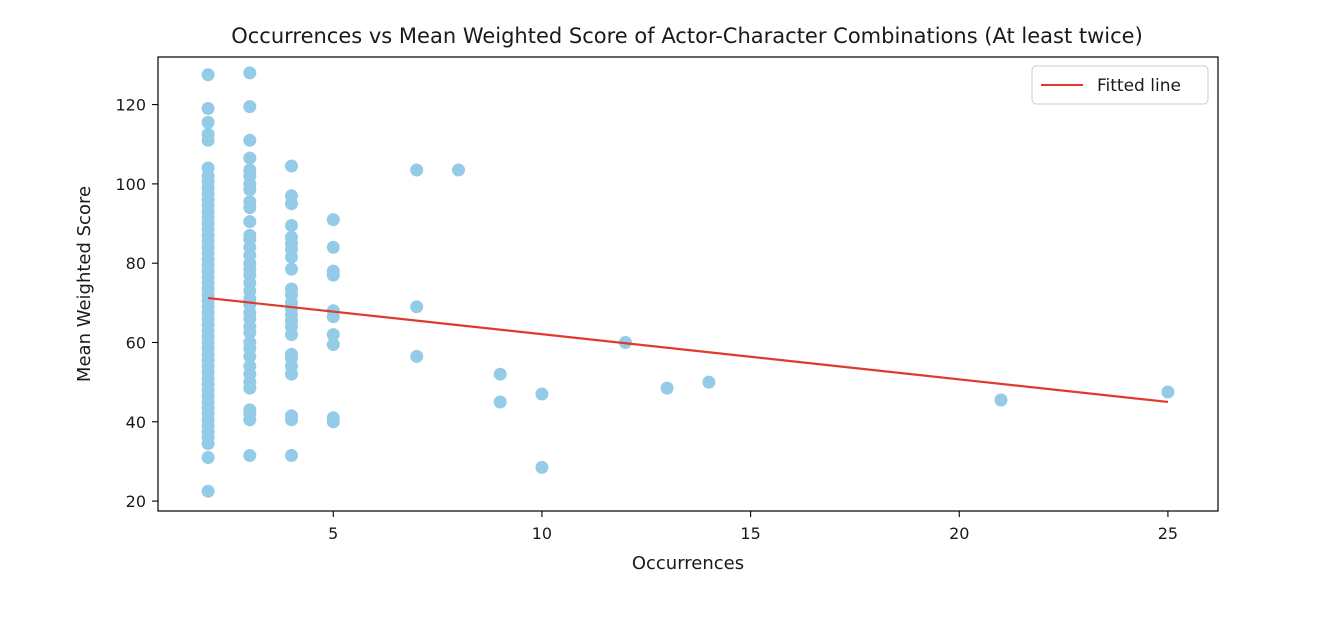 The image size is (1320, 622). I want to click on y-tick-label: 60, so click(136, 342).